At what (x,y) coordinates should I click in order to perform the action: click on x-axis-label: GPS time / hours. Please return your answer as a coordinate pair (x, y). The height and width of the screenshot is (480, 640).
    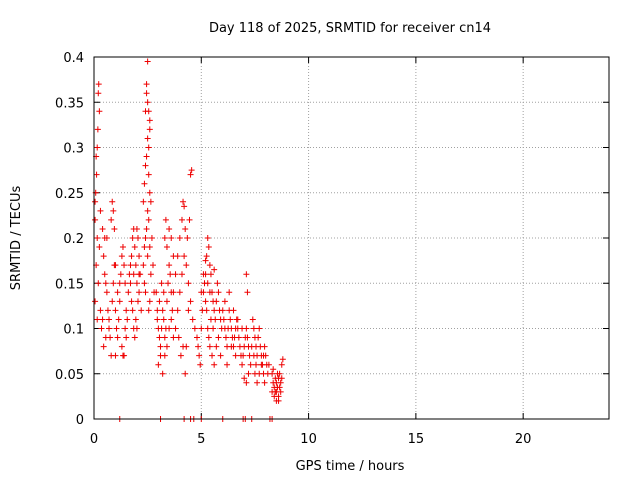
    Looking at the image, I should click on (350, 466).